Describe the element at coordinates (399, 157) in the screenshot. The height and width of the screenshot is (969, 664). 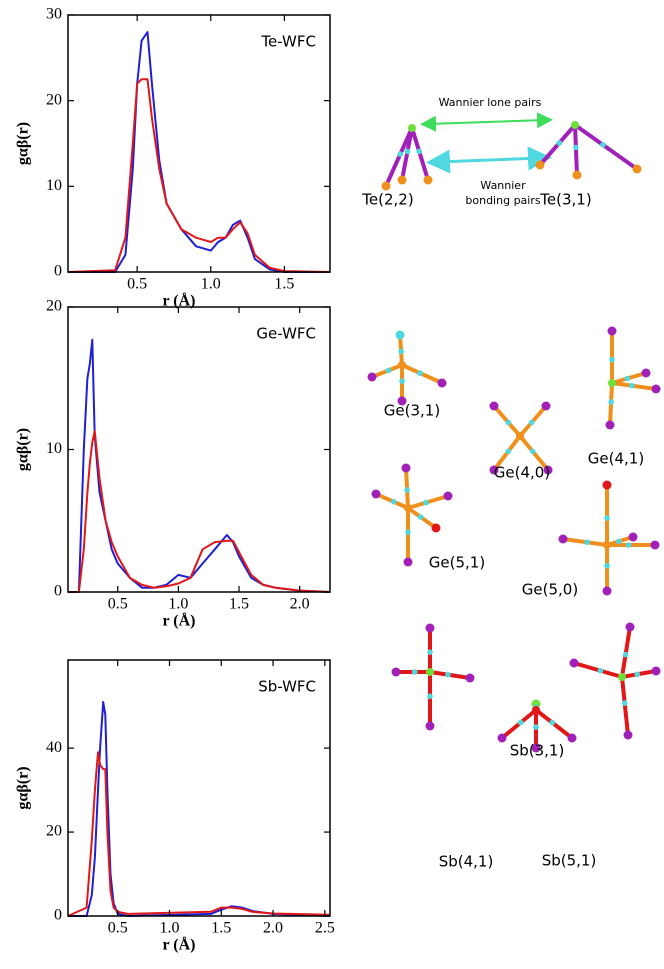
I see `bond` at that location.